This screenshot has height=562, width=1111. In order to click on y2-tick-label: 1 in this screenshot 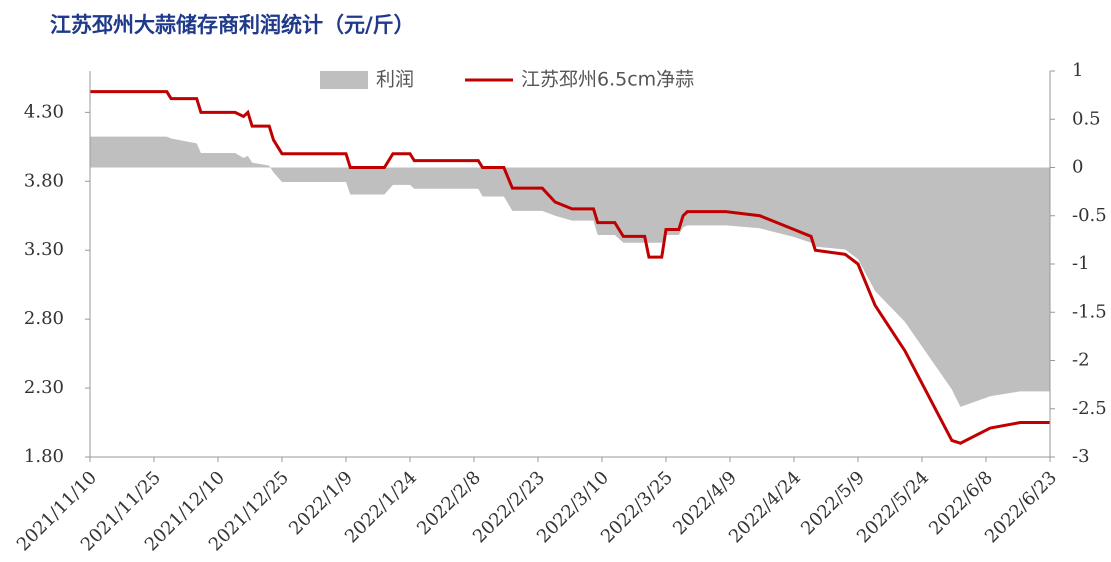, I will do `click(1077, 70)`.